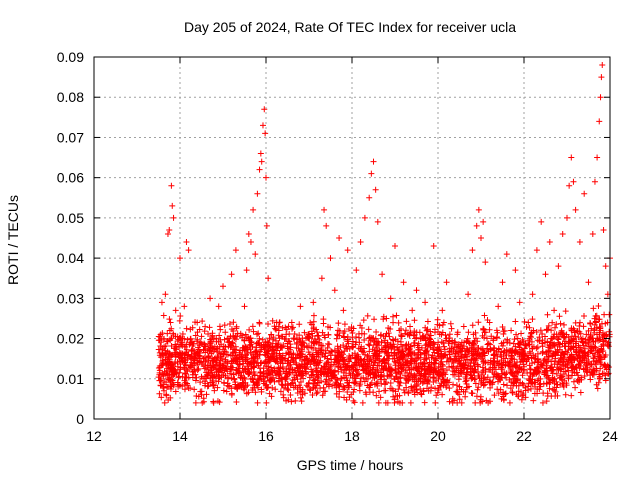 The width and height of the screenshot is (640, 480). I want to click on y-tick-label: 0.02, so click(70, 339).